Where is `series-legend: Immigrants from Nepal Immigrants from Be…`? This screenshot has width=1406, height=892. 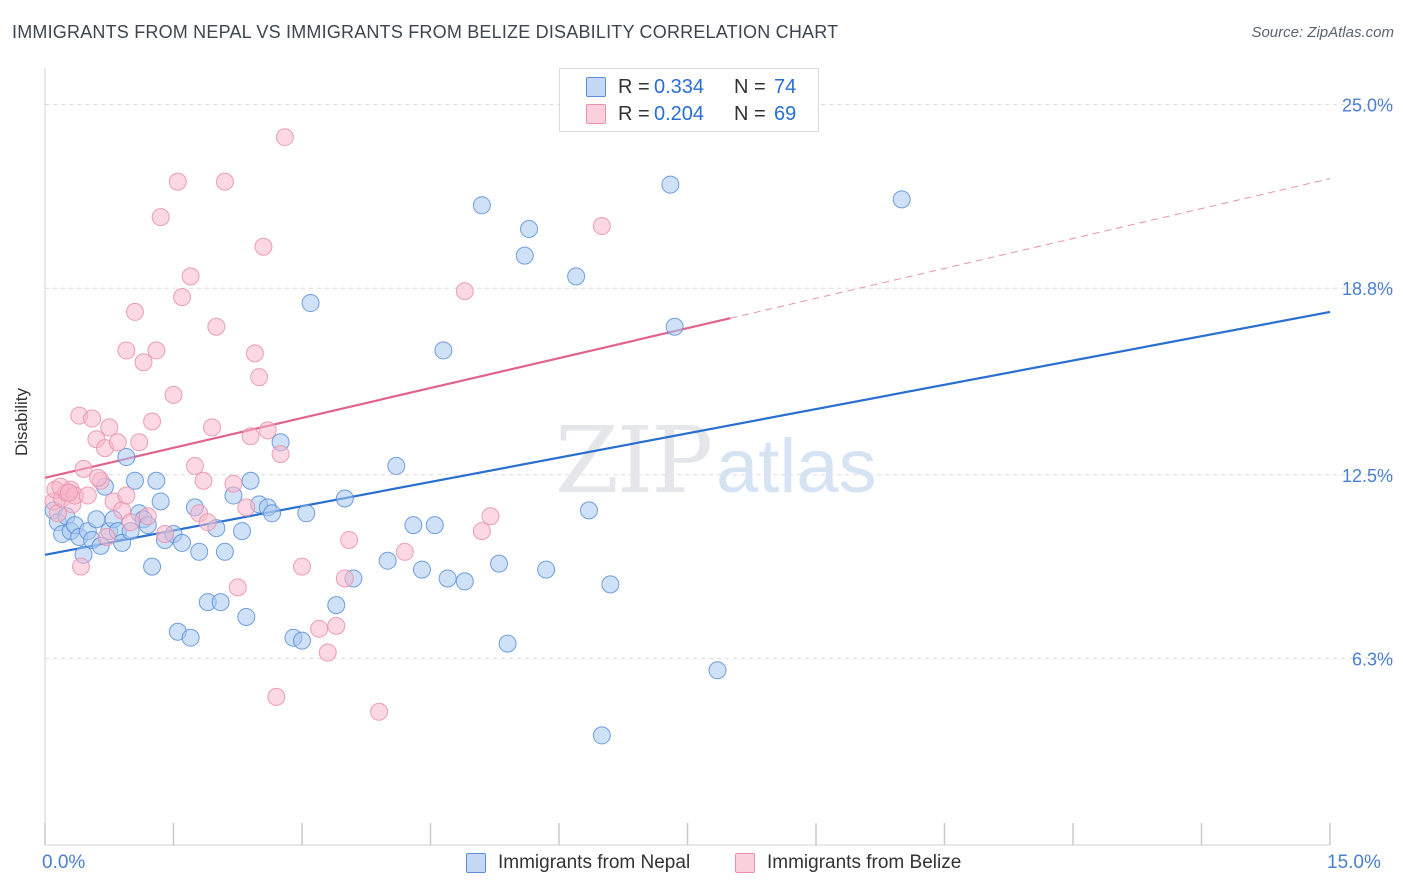
series-legend: Immigrants from Nepal Immigrants from Be… is located at coordinates (703, 864).